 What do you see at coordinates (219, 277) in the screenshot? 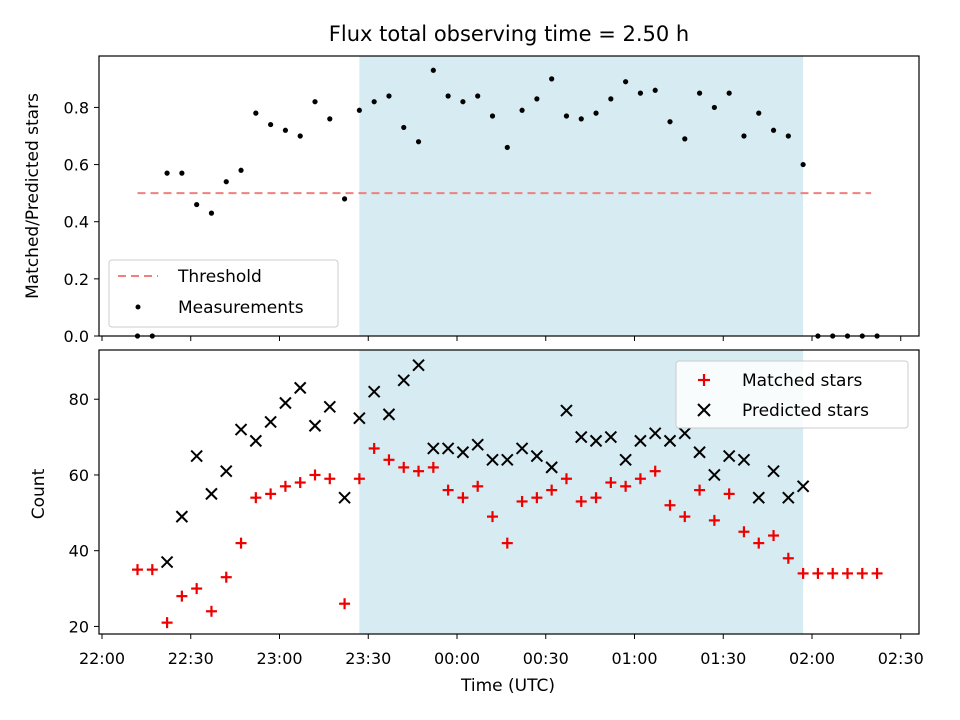
I see `legend-threshold-label: Threshold` at bounding box center [219, 277].